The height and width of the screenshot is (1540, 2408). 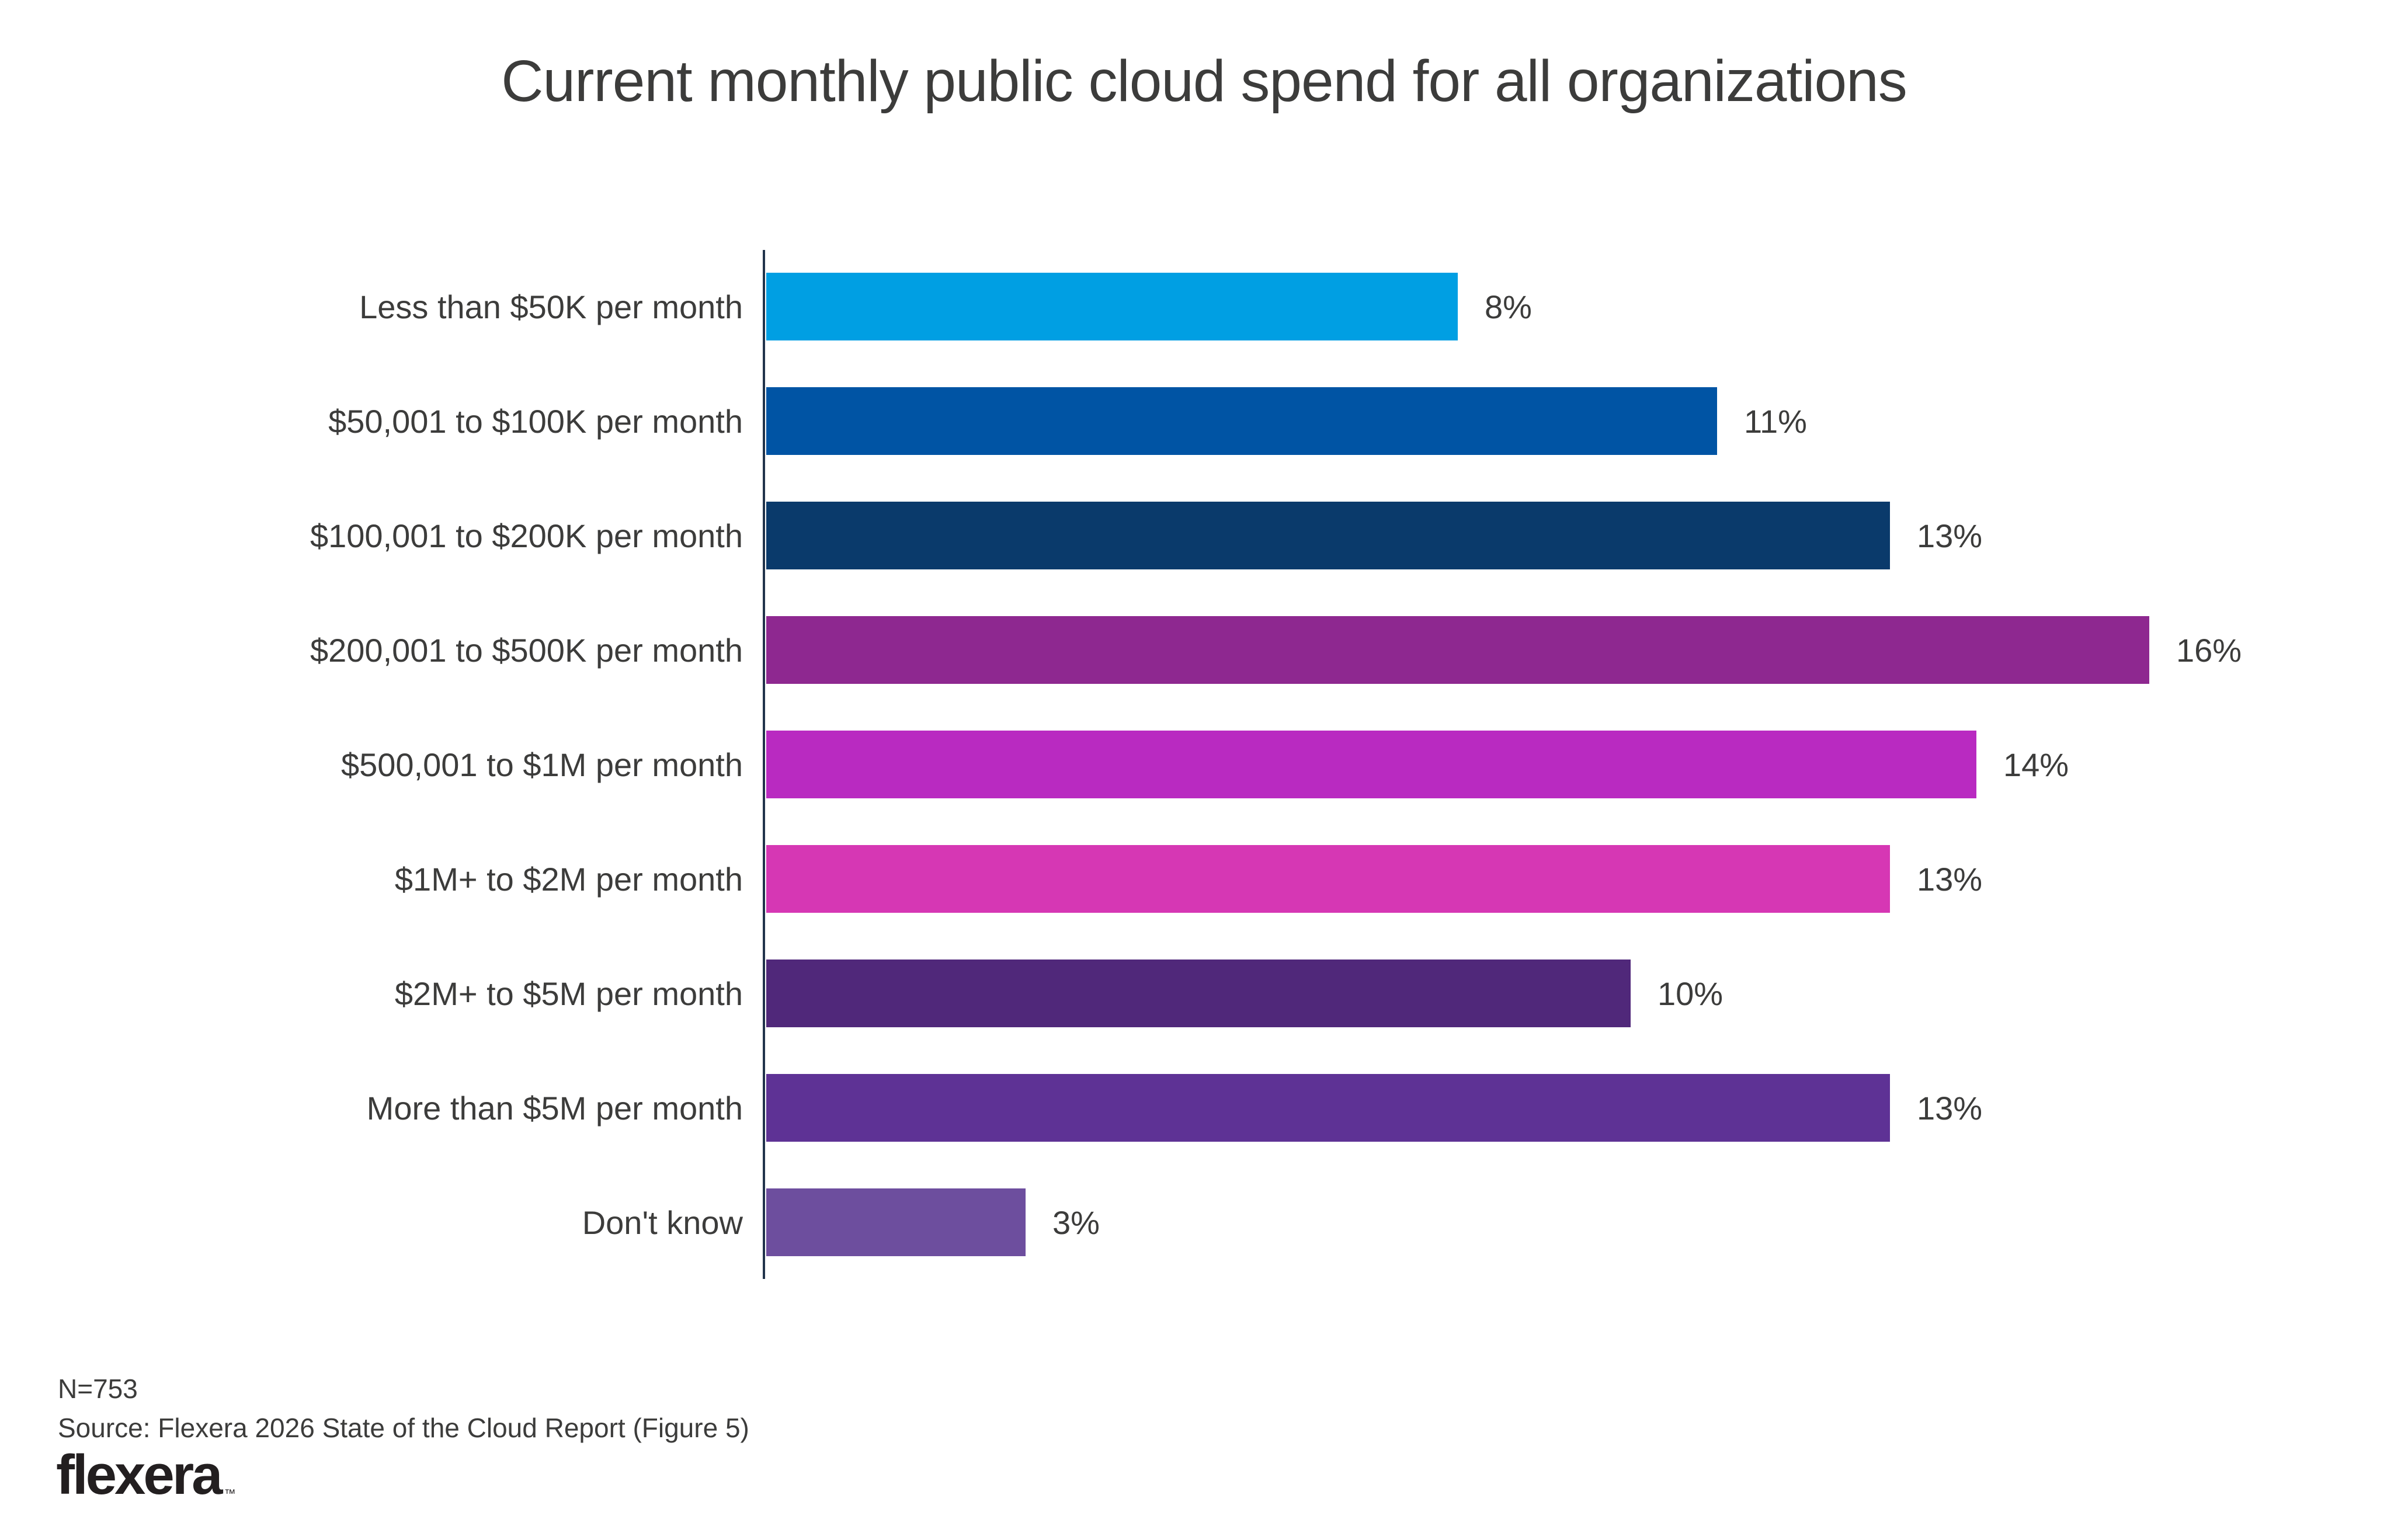 I want to click on bar-group: 3%, so click(x=933, y=1222).